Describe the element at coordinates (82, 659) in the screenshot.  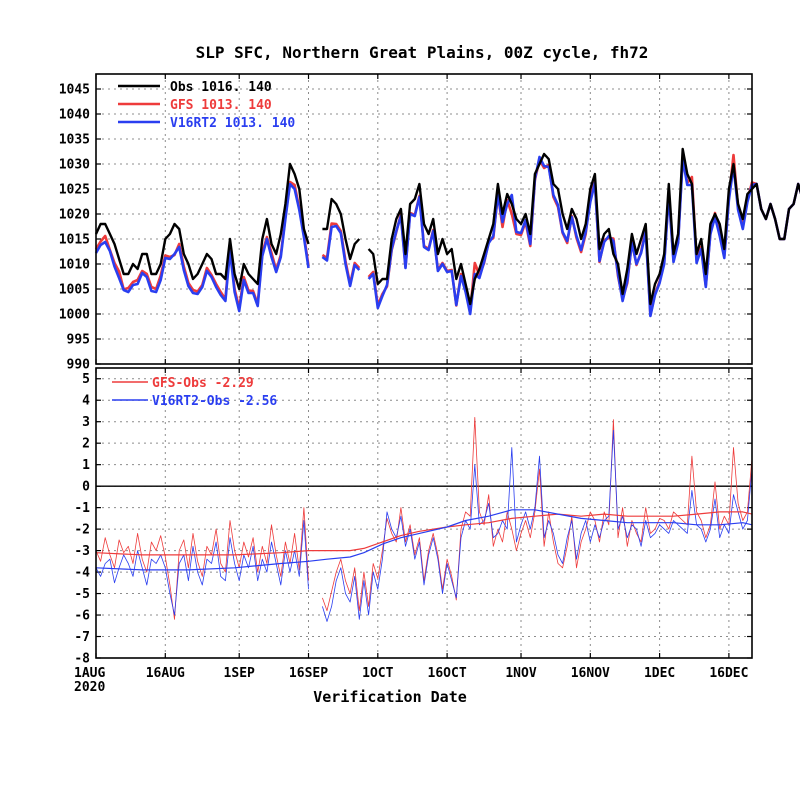
I see `bot-ytick-label-0: -8` at that location.